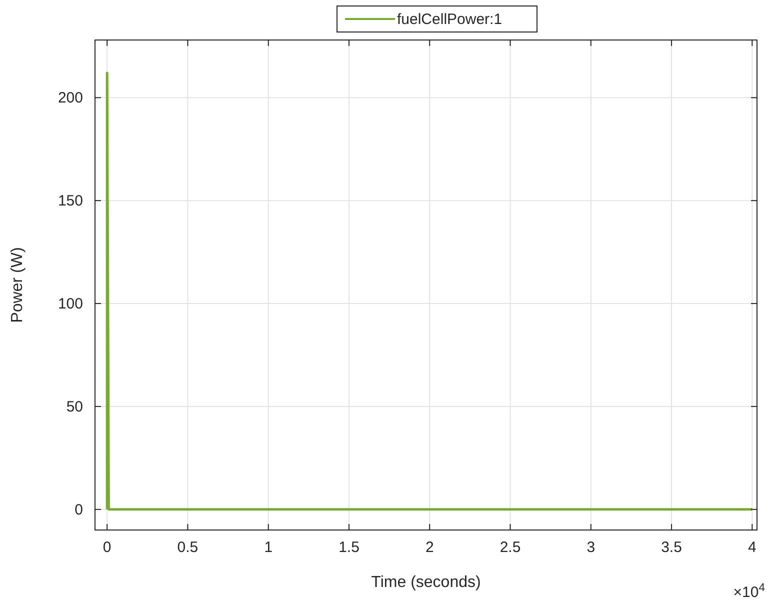 The image size is (771, 605). What do you see at coordinates (510, 547) in the screenshot?
I see `x-tick-label: 2.5` at bounding box center [510, 547].